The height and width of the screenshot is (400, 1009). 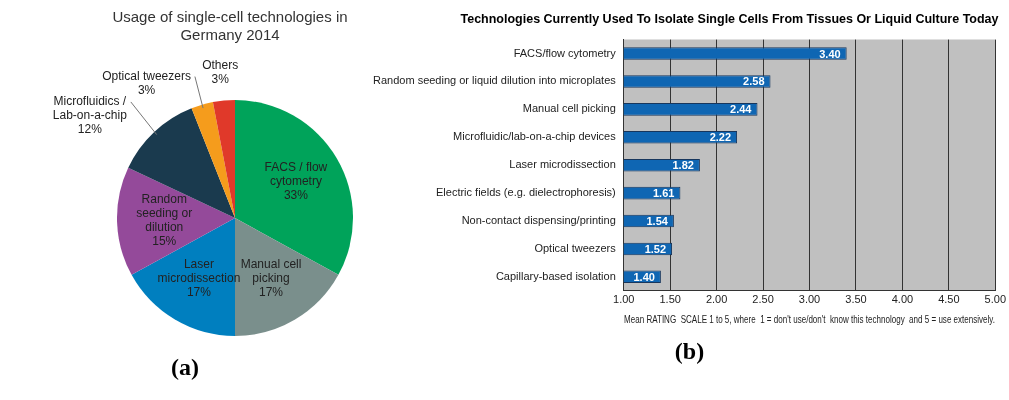 I want to click on slice-label: Microfluidics / Lab-on-a-chip, so click(x=90, y=108).